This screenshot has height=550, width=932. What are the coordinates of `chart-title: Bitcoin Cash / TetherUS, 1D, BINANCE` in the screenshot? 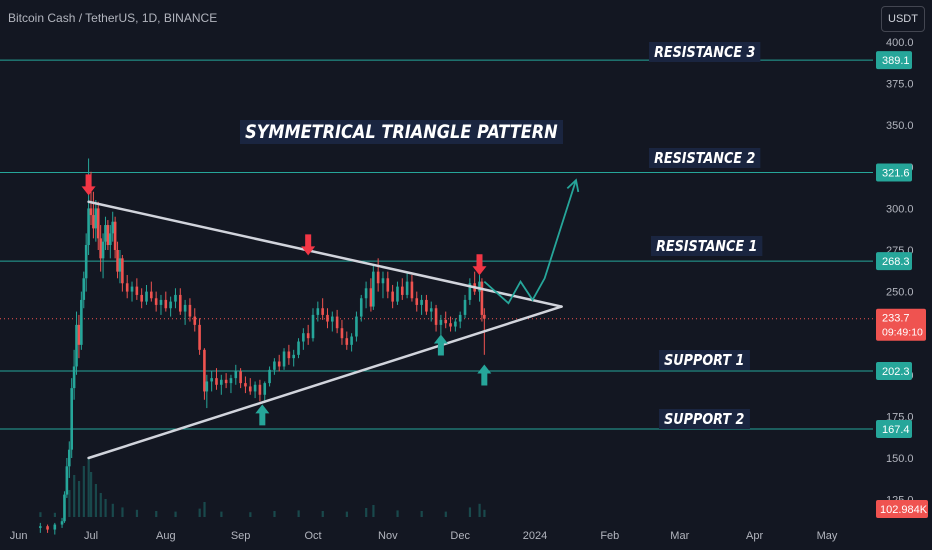 It's located at (113, 18).